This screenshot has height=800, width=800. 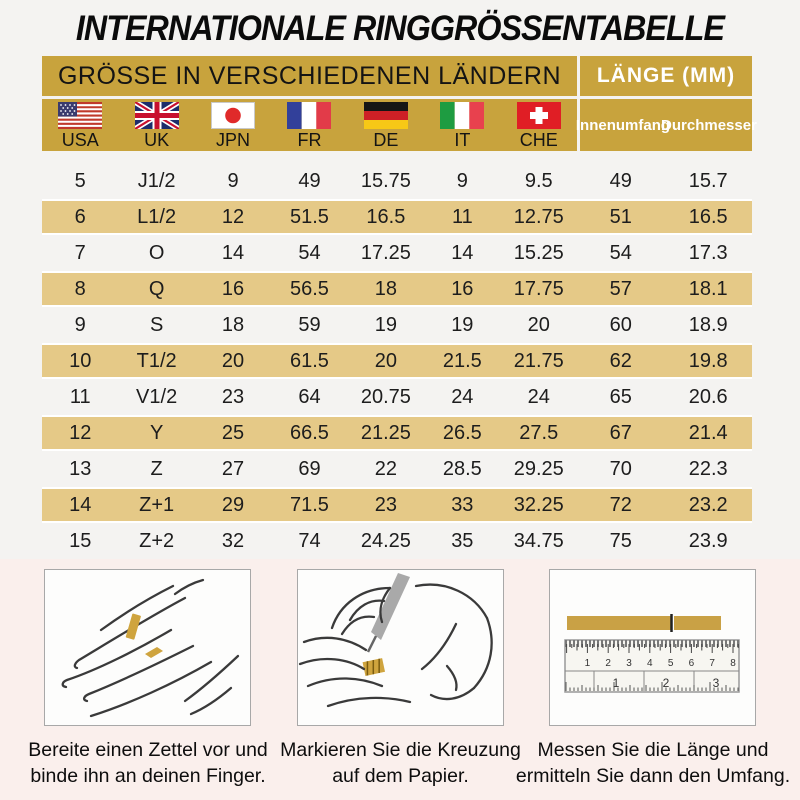 What do you see at coordinates (608, 663) in the screenshot?
I see `ruler-cm-number: 2` at bounding box center [608, 663].